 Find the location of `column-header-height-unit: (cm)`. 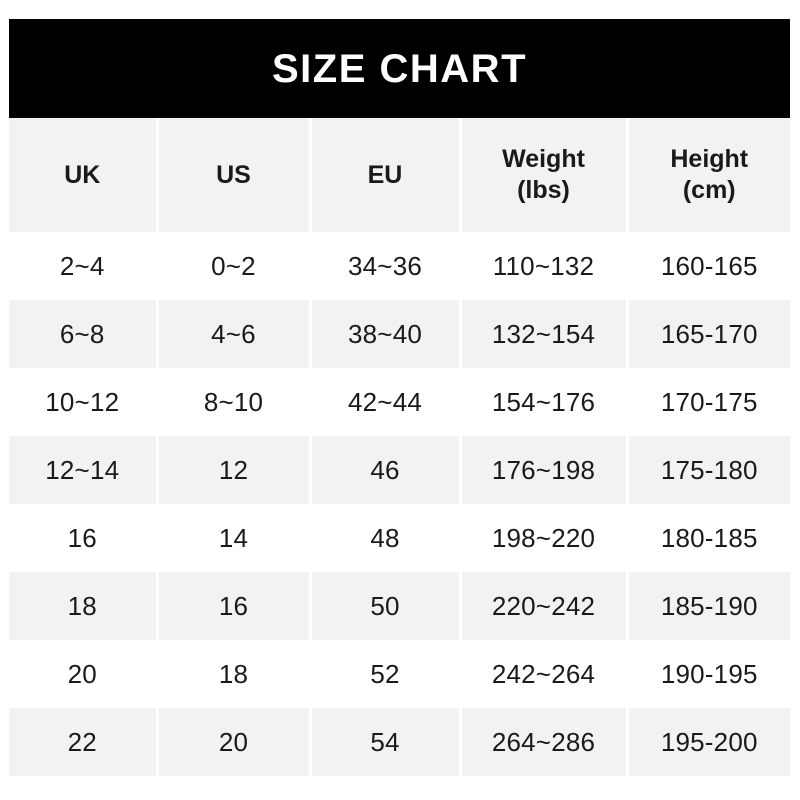

column-header-height-unit: (cm) is located at coordinates (709, 190).